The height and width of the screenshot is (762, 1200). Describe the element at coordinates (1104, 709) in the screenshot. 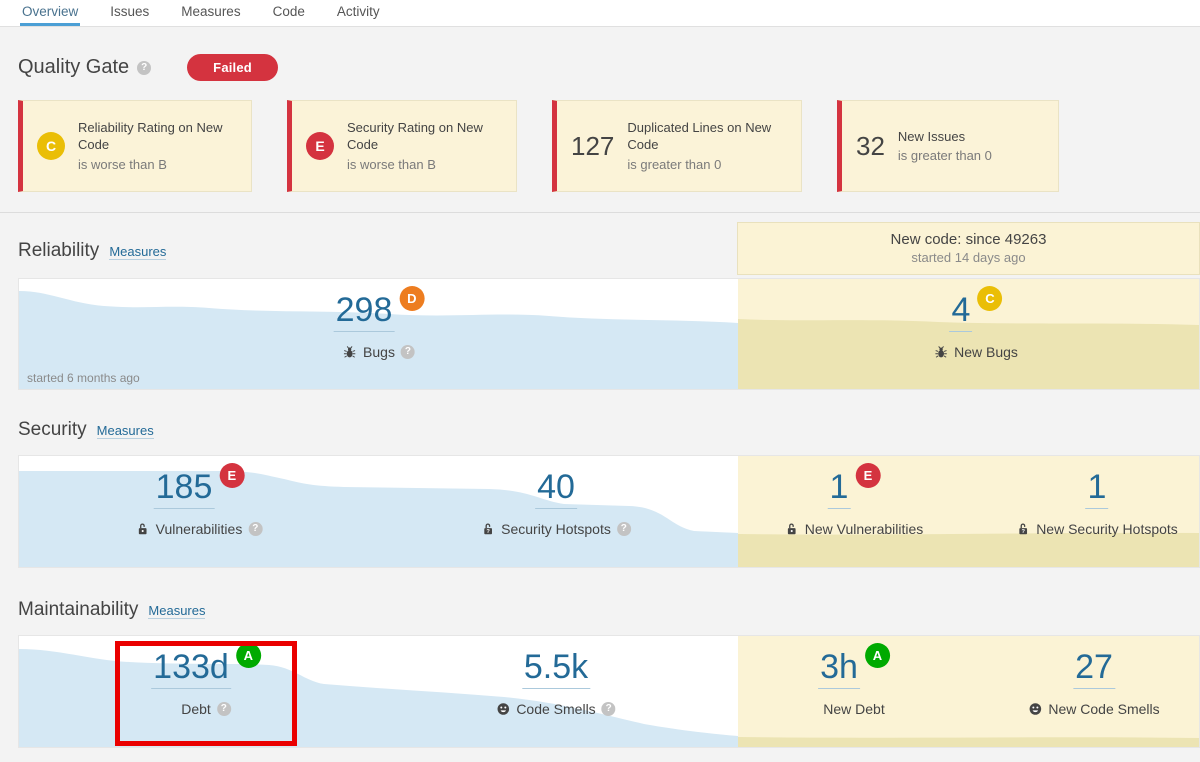

I see `new-code-smells-label: New Code Smells` at that location.